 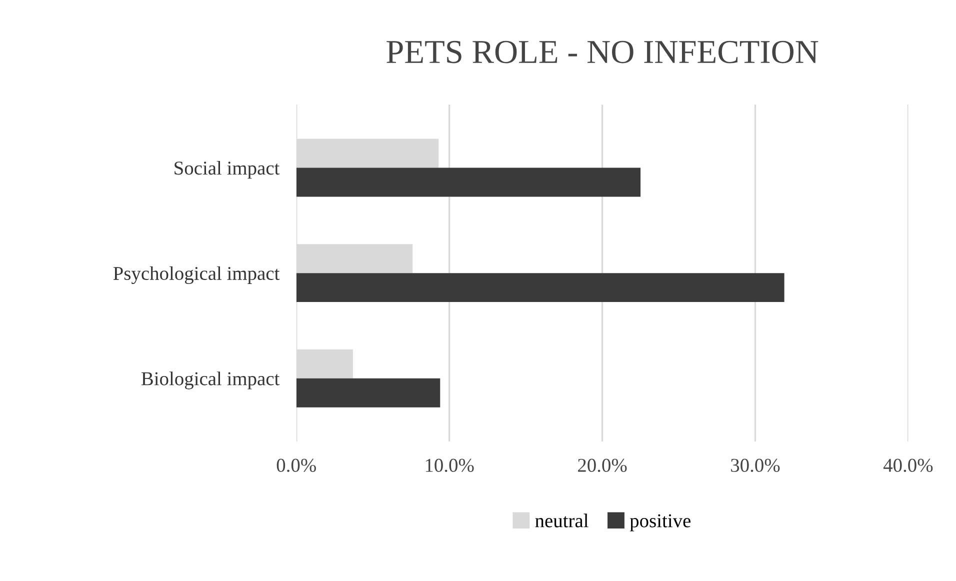 What do you see at coordinates (210, 381) in the screenshot?
I see `y-tick-label: Biological impact` at bounding box center [210, 381].